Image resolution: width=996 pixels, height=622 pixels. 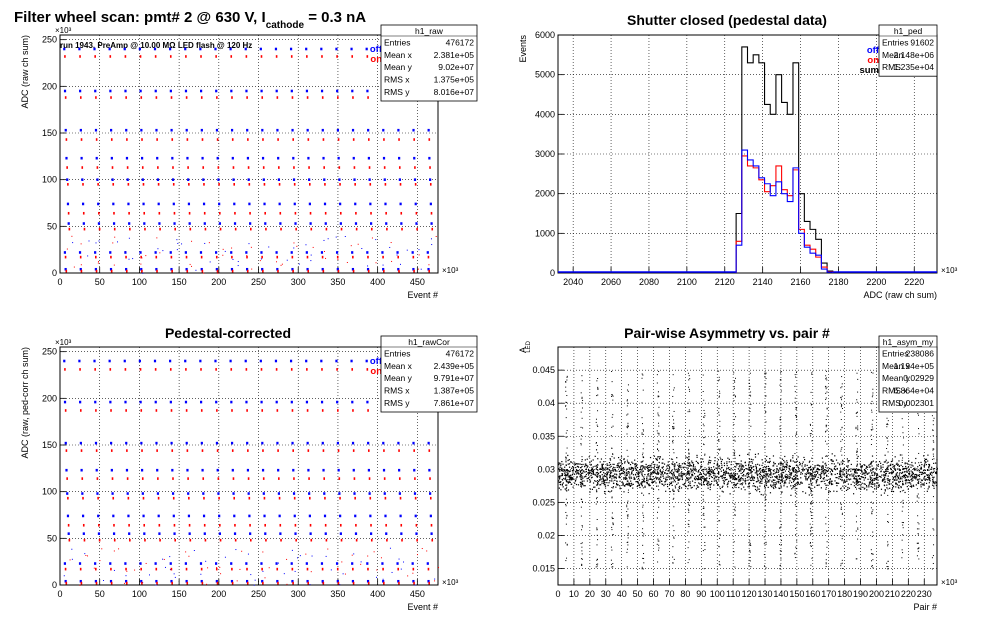 What do you see at coordinates (49, 352) in the screenshot?
I see `y-tick-label: 250` at bounding box center [49, 352].